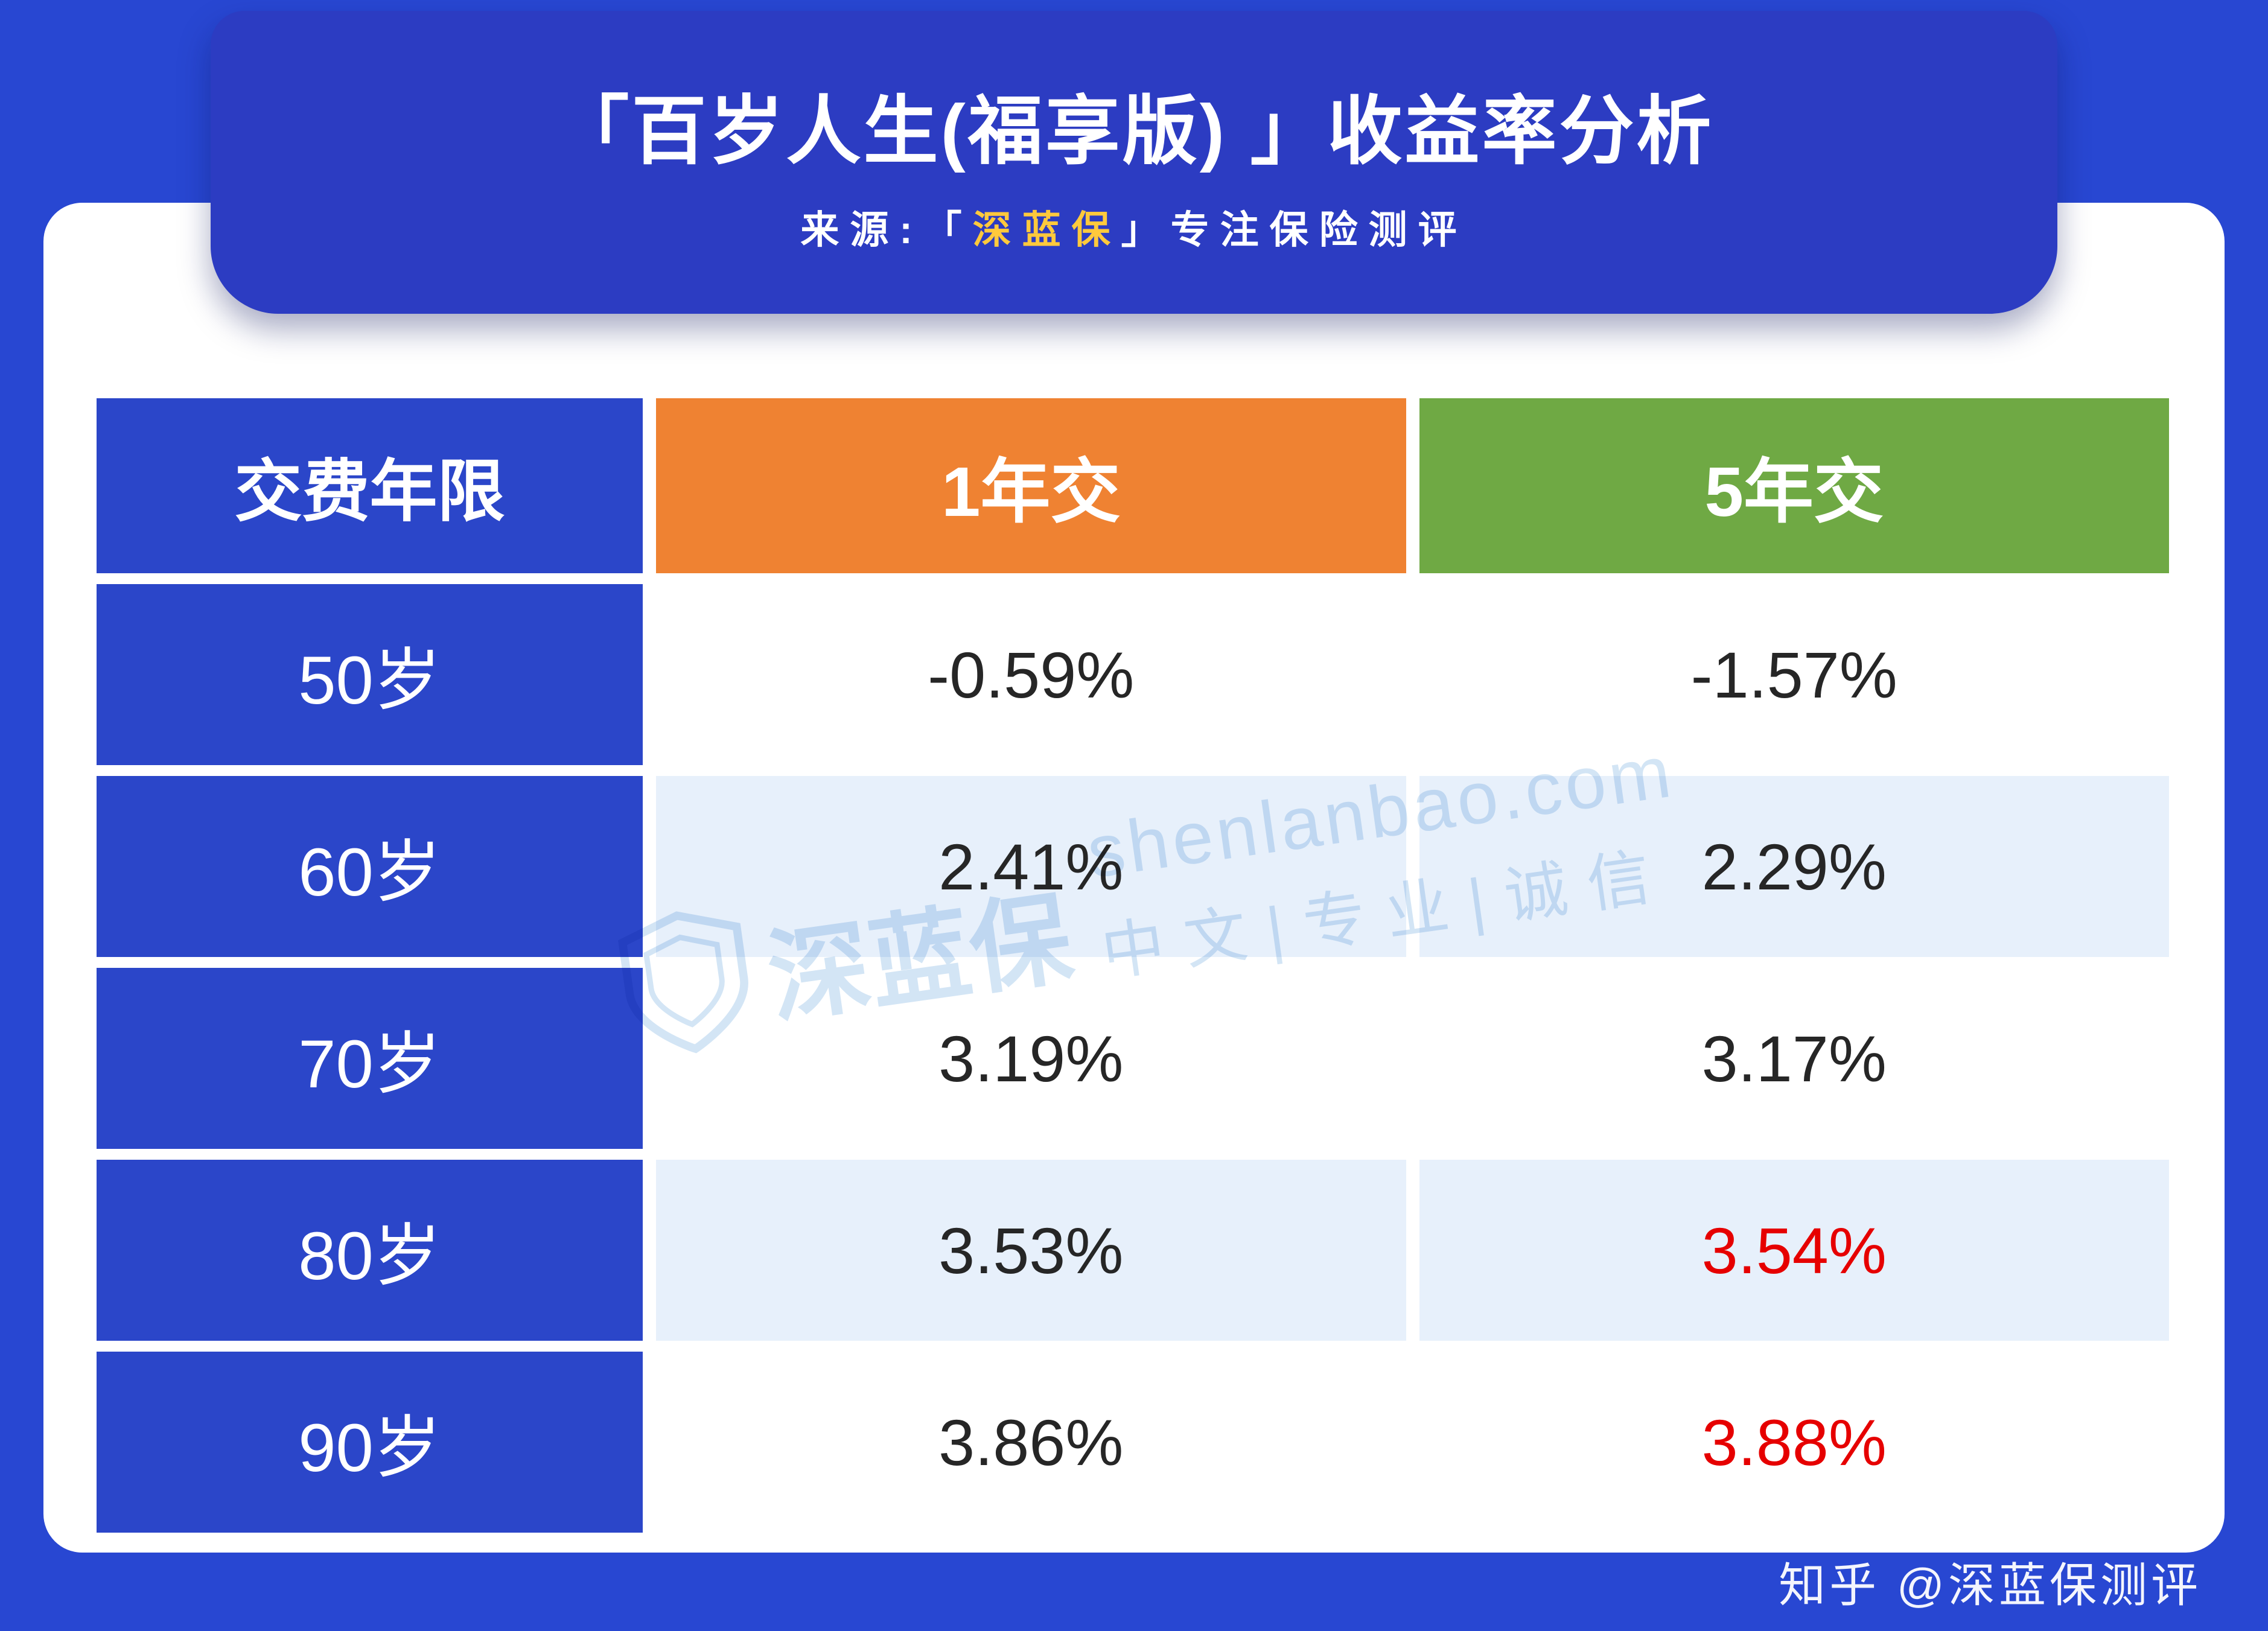 The height and width of the screenshot is (1631, 2268). Describe the element at coordinates (1031, 866) in the screenshot. I see `rate-1yr-cell: 2.41%` at that location.